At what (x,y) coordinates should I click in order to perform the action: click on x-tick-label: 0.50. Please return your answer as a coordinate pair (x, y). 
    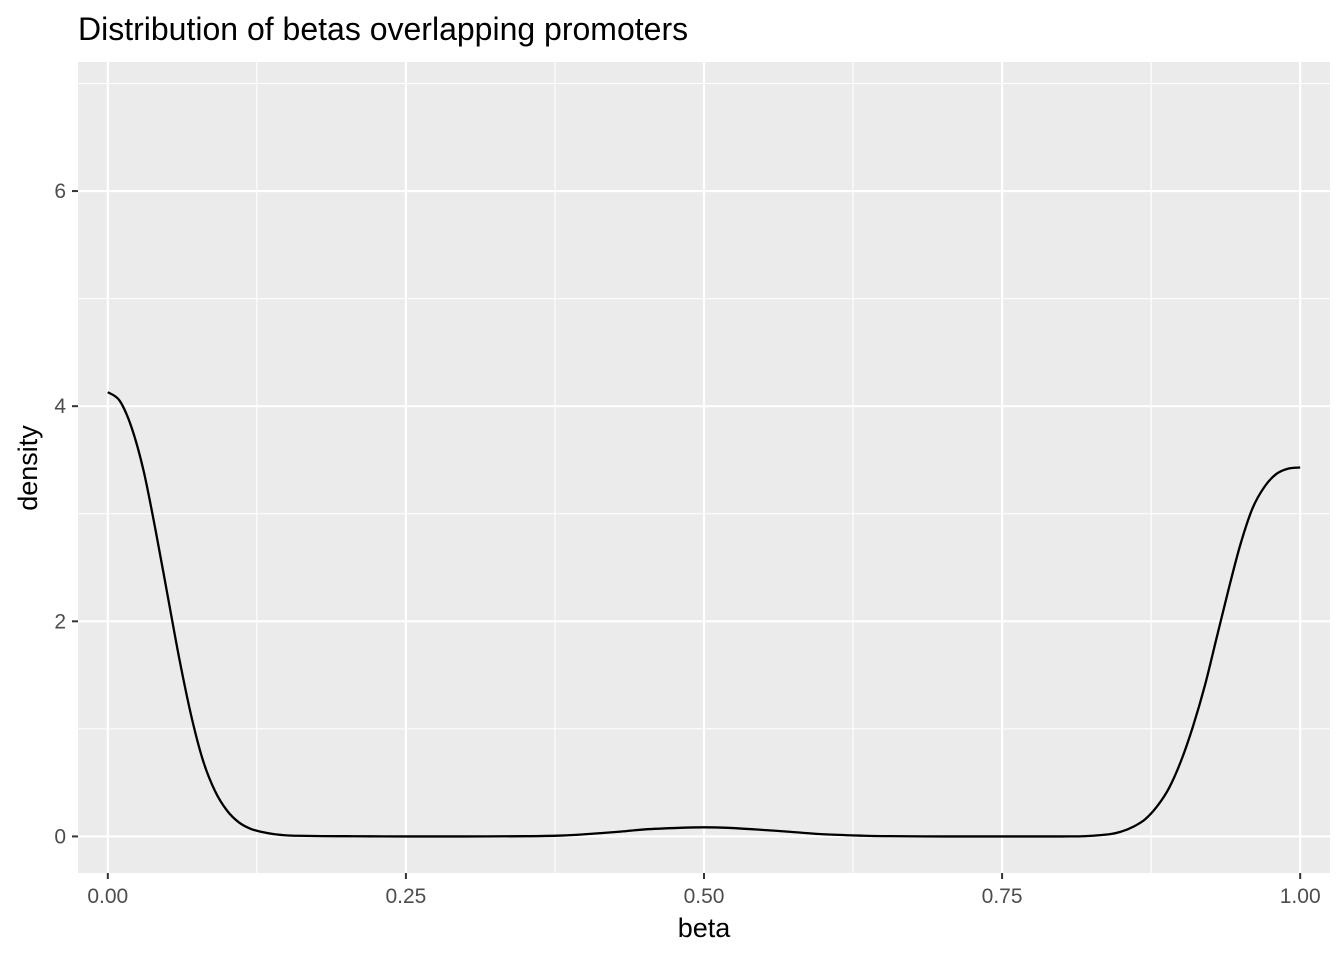
    Looking at the image, I should click on (704, 896).